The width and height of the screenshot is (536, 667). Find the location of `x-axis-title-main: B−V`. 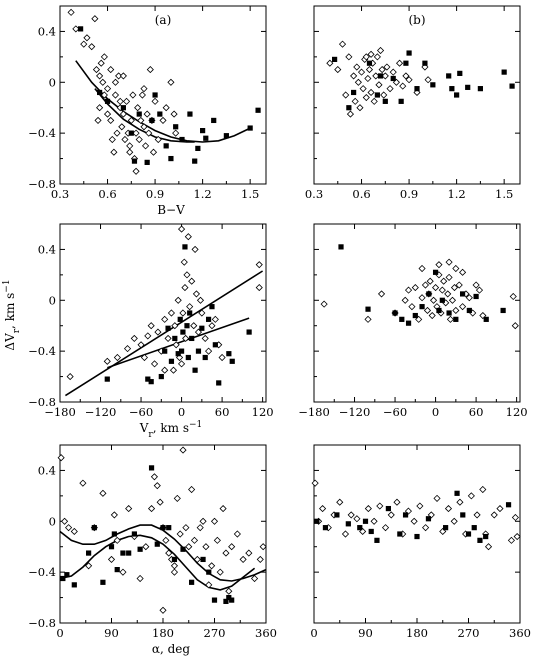

x-axis-title-main: B−V is located at coordinates (171, 210).